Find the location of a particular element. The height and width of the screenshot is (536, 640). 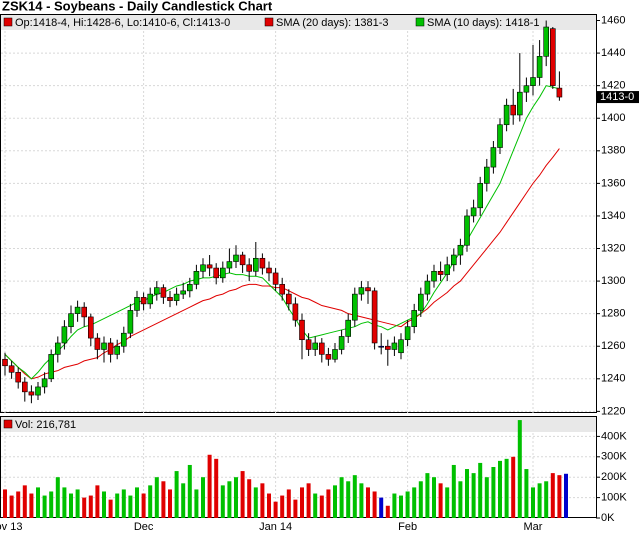

y-tick-label: 1340 is located at coordinates (613, 216).